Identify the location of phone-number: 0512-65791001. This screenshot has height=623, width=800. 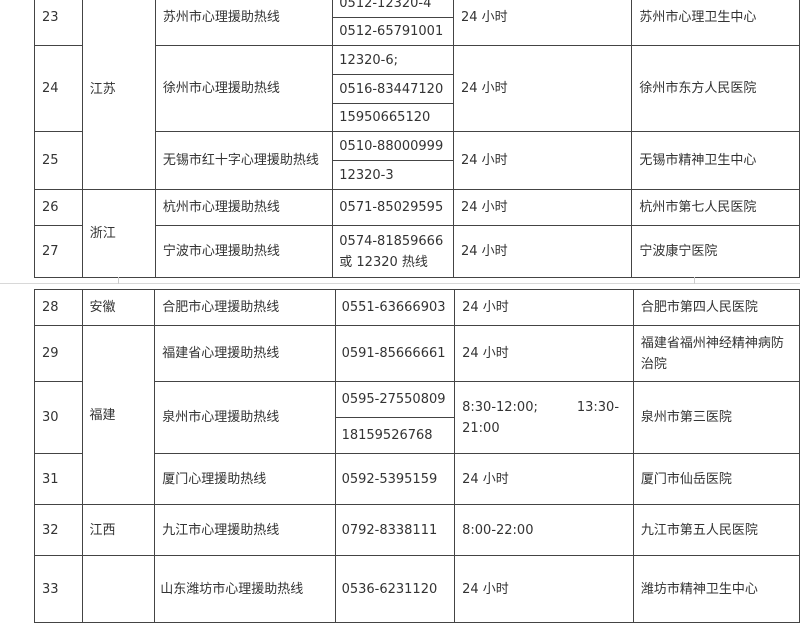
(393, 31).